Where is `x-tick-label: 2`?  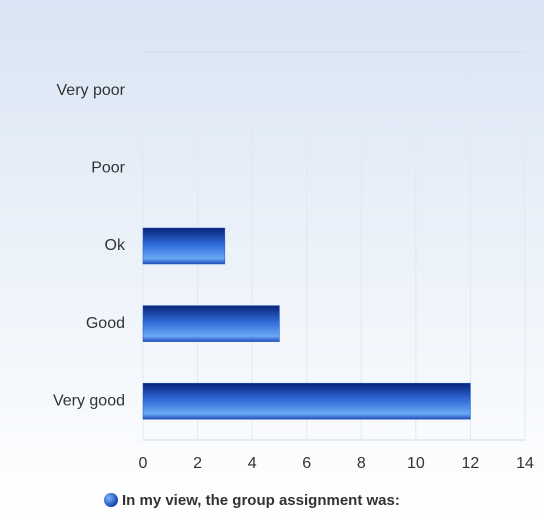 x-tick-label: 2 is located at coordinates (197, 463).